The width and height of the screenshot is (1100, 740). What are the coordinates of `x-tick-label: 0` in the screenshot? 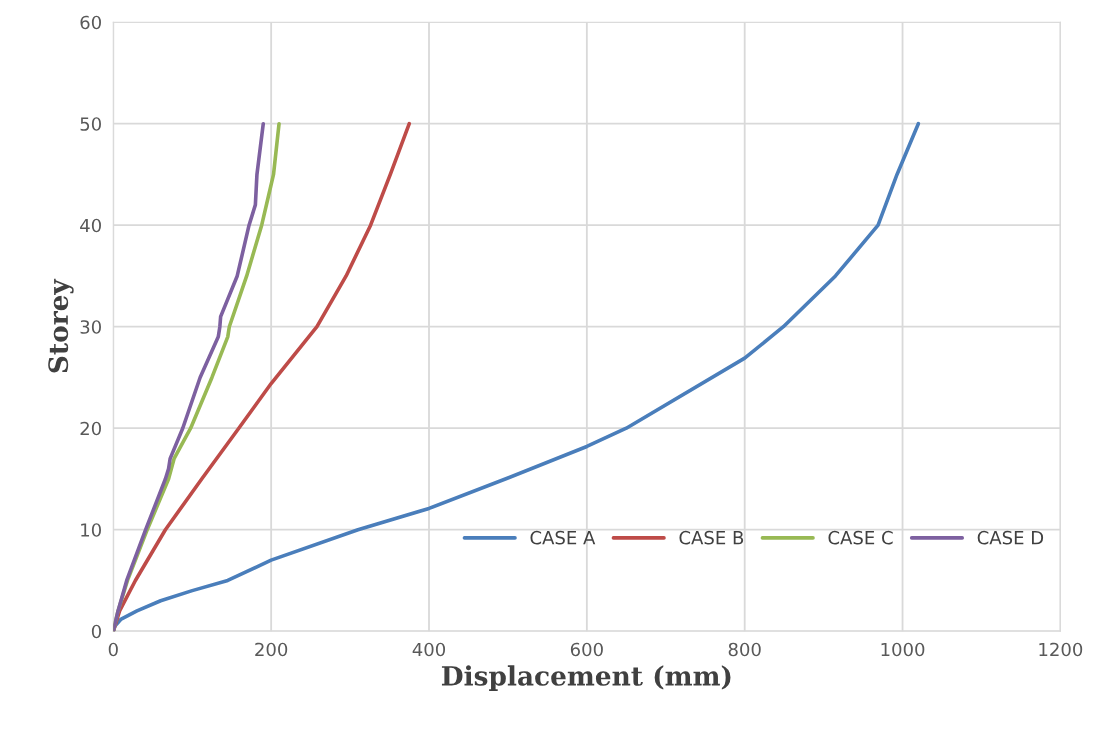 It's located at (113, 649).